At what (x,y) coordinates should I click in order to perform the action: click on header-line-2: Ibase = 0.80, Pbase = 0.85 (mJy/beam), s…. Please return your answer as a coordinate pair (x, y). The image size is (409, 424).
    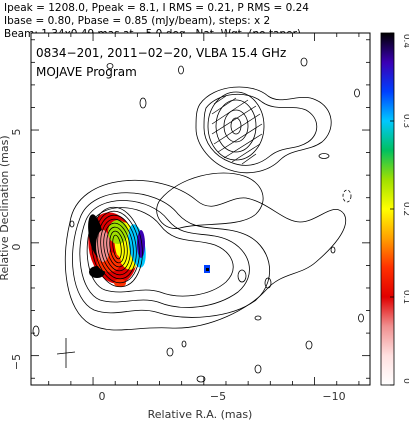
    Looking at the image, I should click on (137, 21).